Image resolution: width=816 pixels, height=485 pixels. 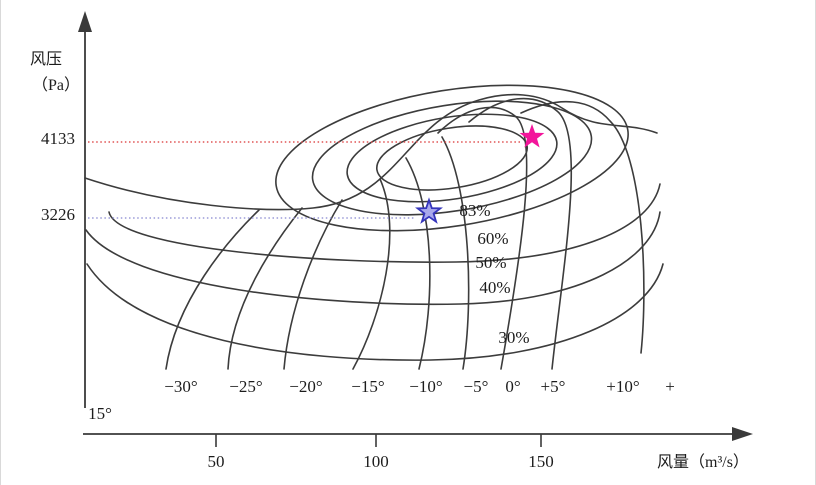 What do you see at coordinates (376, 461) in the screenshot?
I see `x-tick-label-100: 100` at bounding box center [376, 461].